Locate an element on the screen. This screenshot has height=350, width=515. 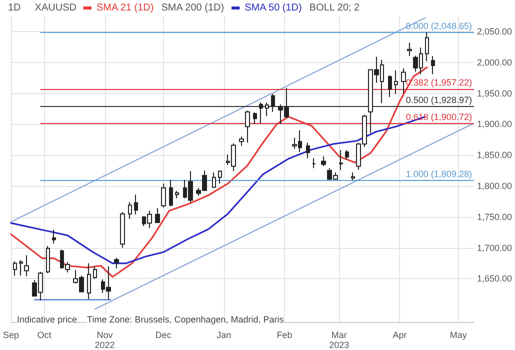
ref-line-label: 0.618 (1,900.72) is located at coordinates (439, 117).